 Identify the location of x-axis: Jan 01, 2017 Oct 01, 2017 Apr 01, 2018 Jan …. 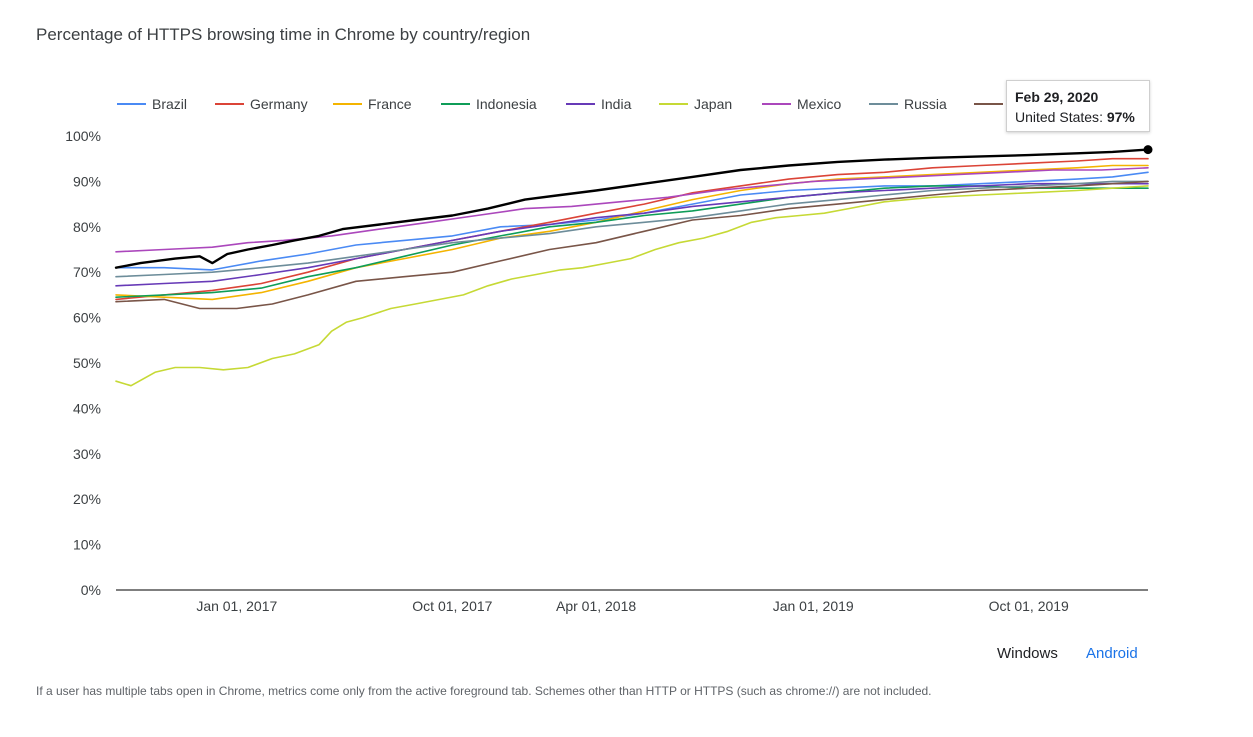
(632, 601).